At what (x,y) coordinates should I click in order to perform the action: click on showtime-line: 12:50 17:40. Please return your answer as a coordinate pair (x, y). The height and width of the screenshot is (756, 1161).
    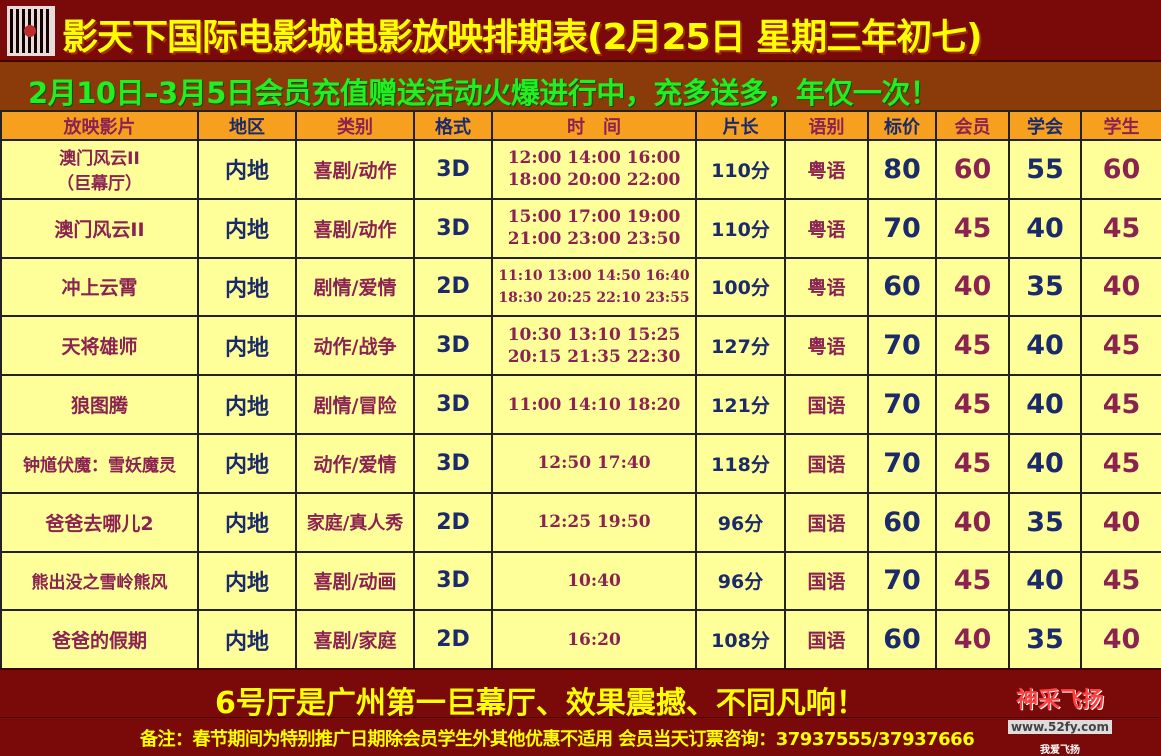
    Looking at the image, I should click on (594, 463).